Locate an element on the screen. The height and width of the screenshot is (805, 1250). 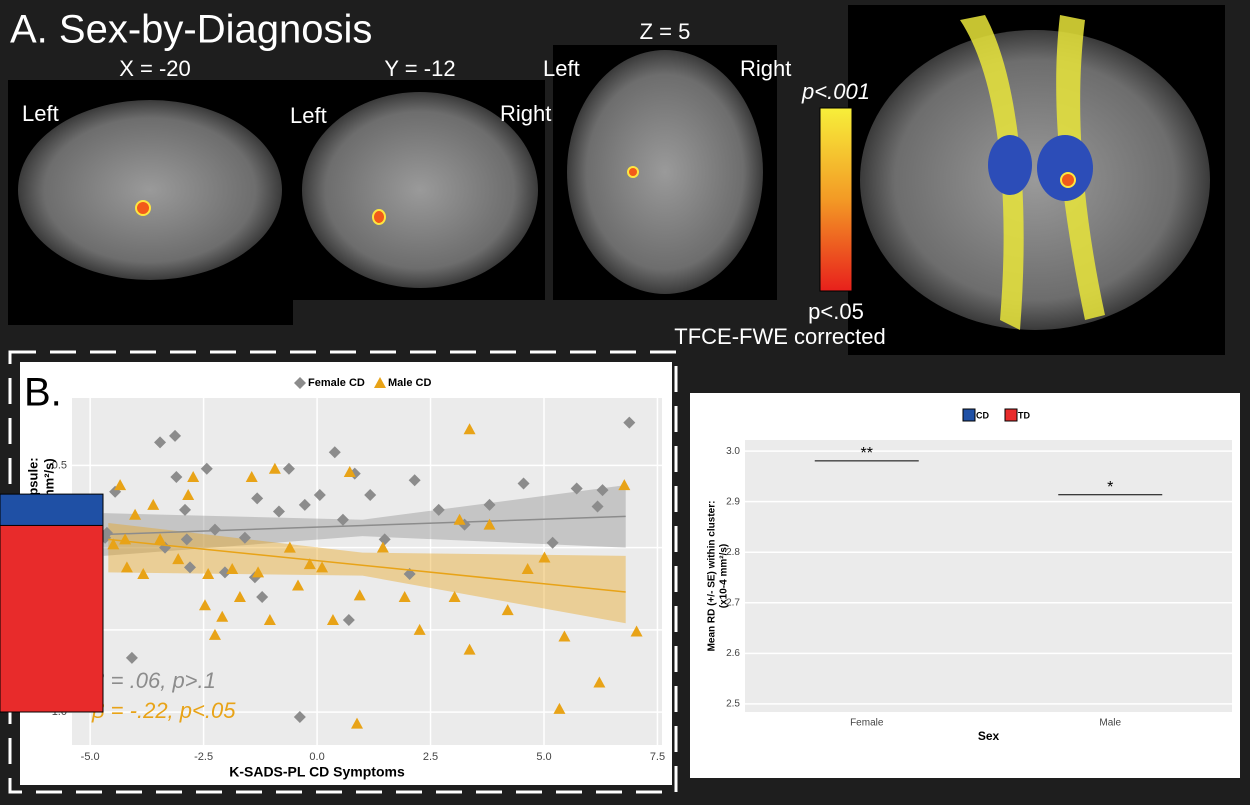
x-tick-label: Male is located at coordinates (1110, 723).